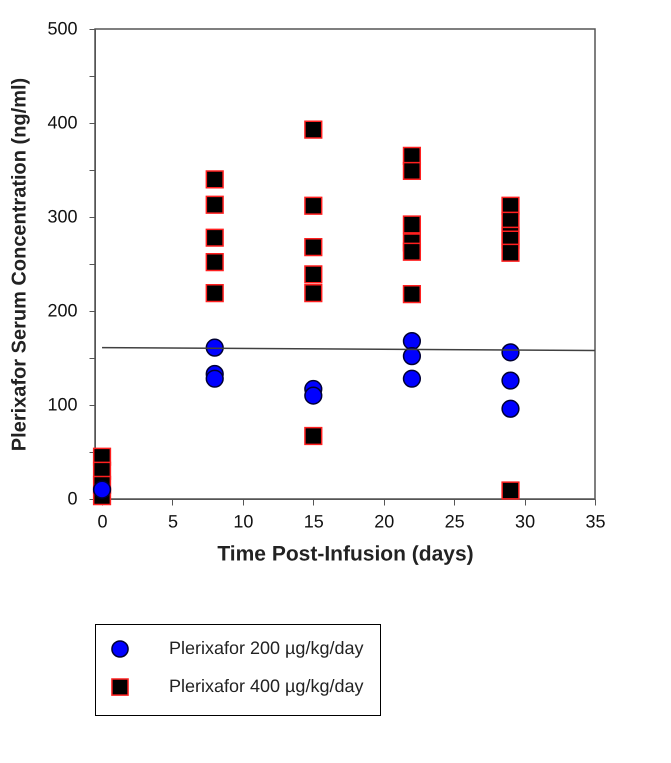 This screenshot has width=671, height=763. Describe the element at coordinates (314, 522) in the screenshot. I see `x-tick-label: 15` at that location.